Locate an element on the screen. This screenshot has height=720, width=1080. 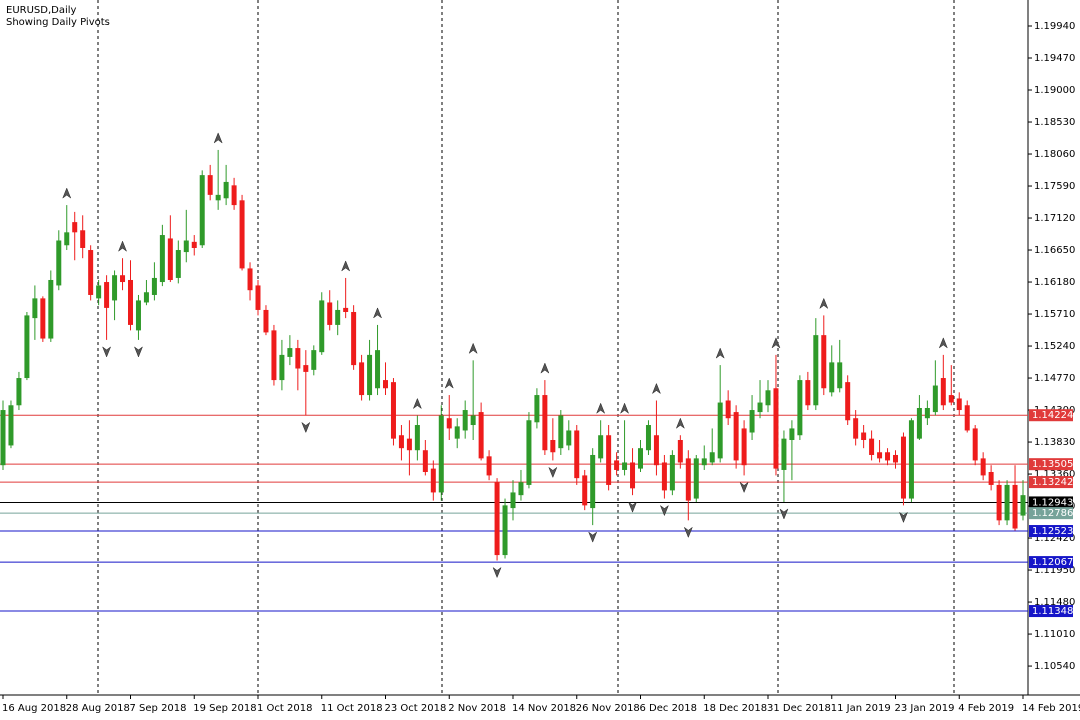
level-label: 1.12943 is located at coordinates (1052, 502).